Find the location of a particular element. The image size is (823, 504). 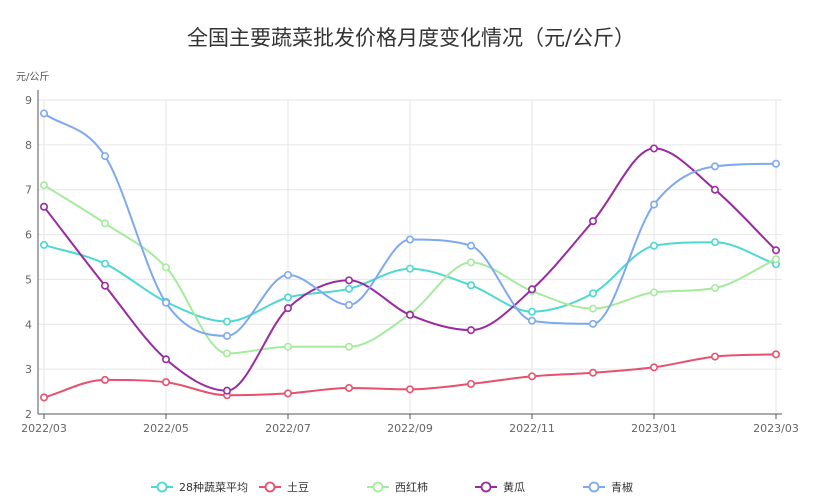

x-tick-label: 2023/03 is located at coordinates (776, 428).